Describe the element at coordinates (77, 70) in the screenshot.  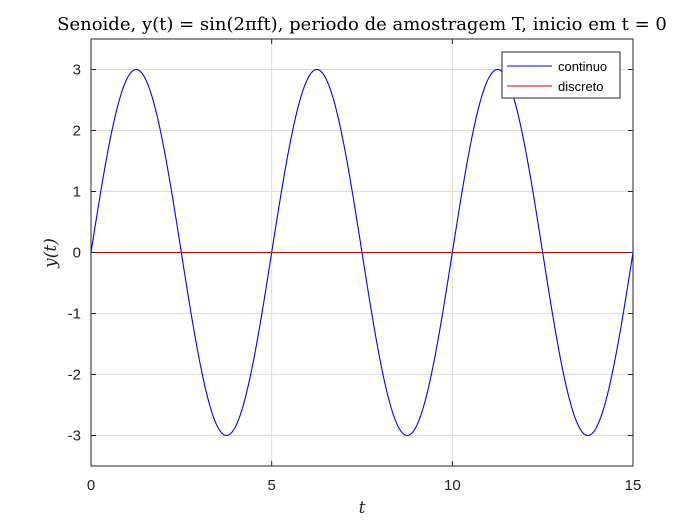
I see `y-tick-label: 3` at that location.